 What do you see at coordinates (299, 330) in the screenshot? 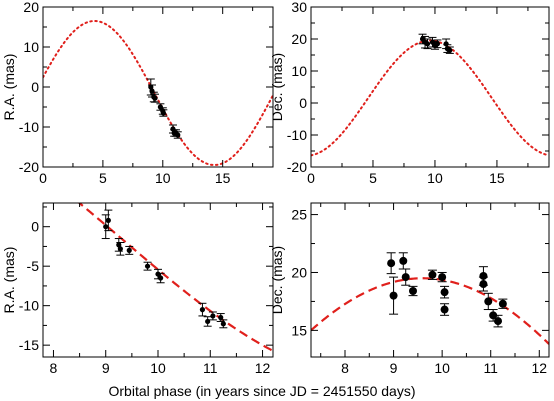
I see `y-tick-label: 15` at bounding box center [299, 330].